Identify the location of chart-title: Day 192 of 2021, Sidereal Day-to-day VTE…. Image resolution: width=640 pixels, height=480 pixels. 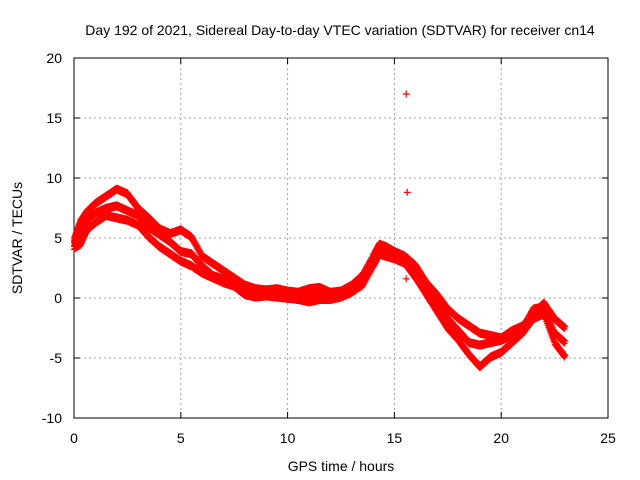
(340, 30).